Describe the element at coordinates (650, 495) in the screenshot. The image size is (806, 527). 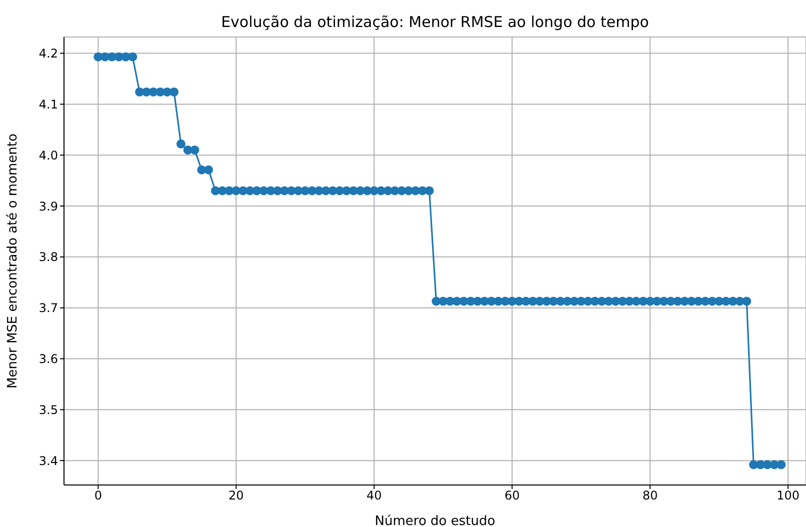
I see `x-tick-label: 80` at that location.